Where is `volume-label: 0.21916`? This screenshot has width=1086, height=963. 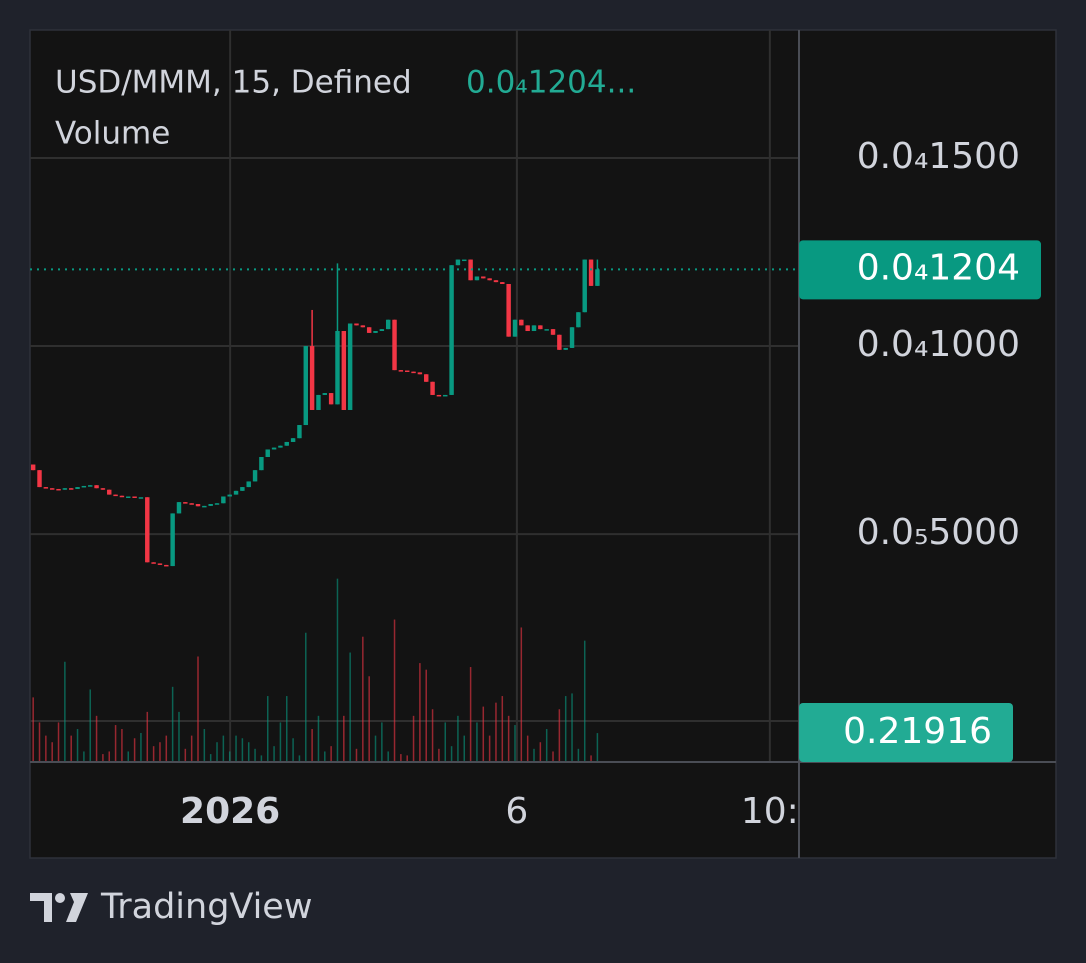 volume-label: 0.21916 is located at coordinates (917, 731).